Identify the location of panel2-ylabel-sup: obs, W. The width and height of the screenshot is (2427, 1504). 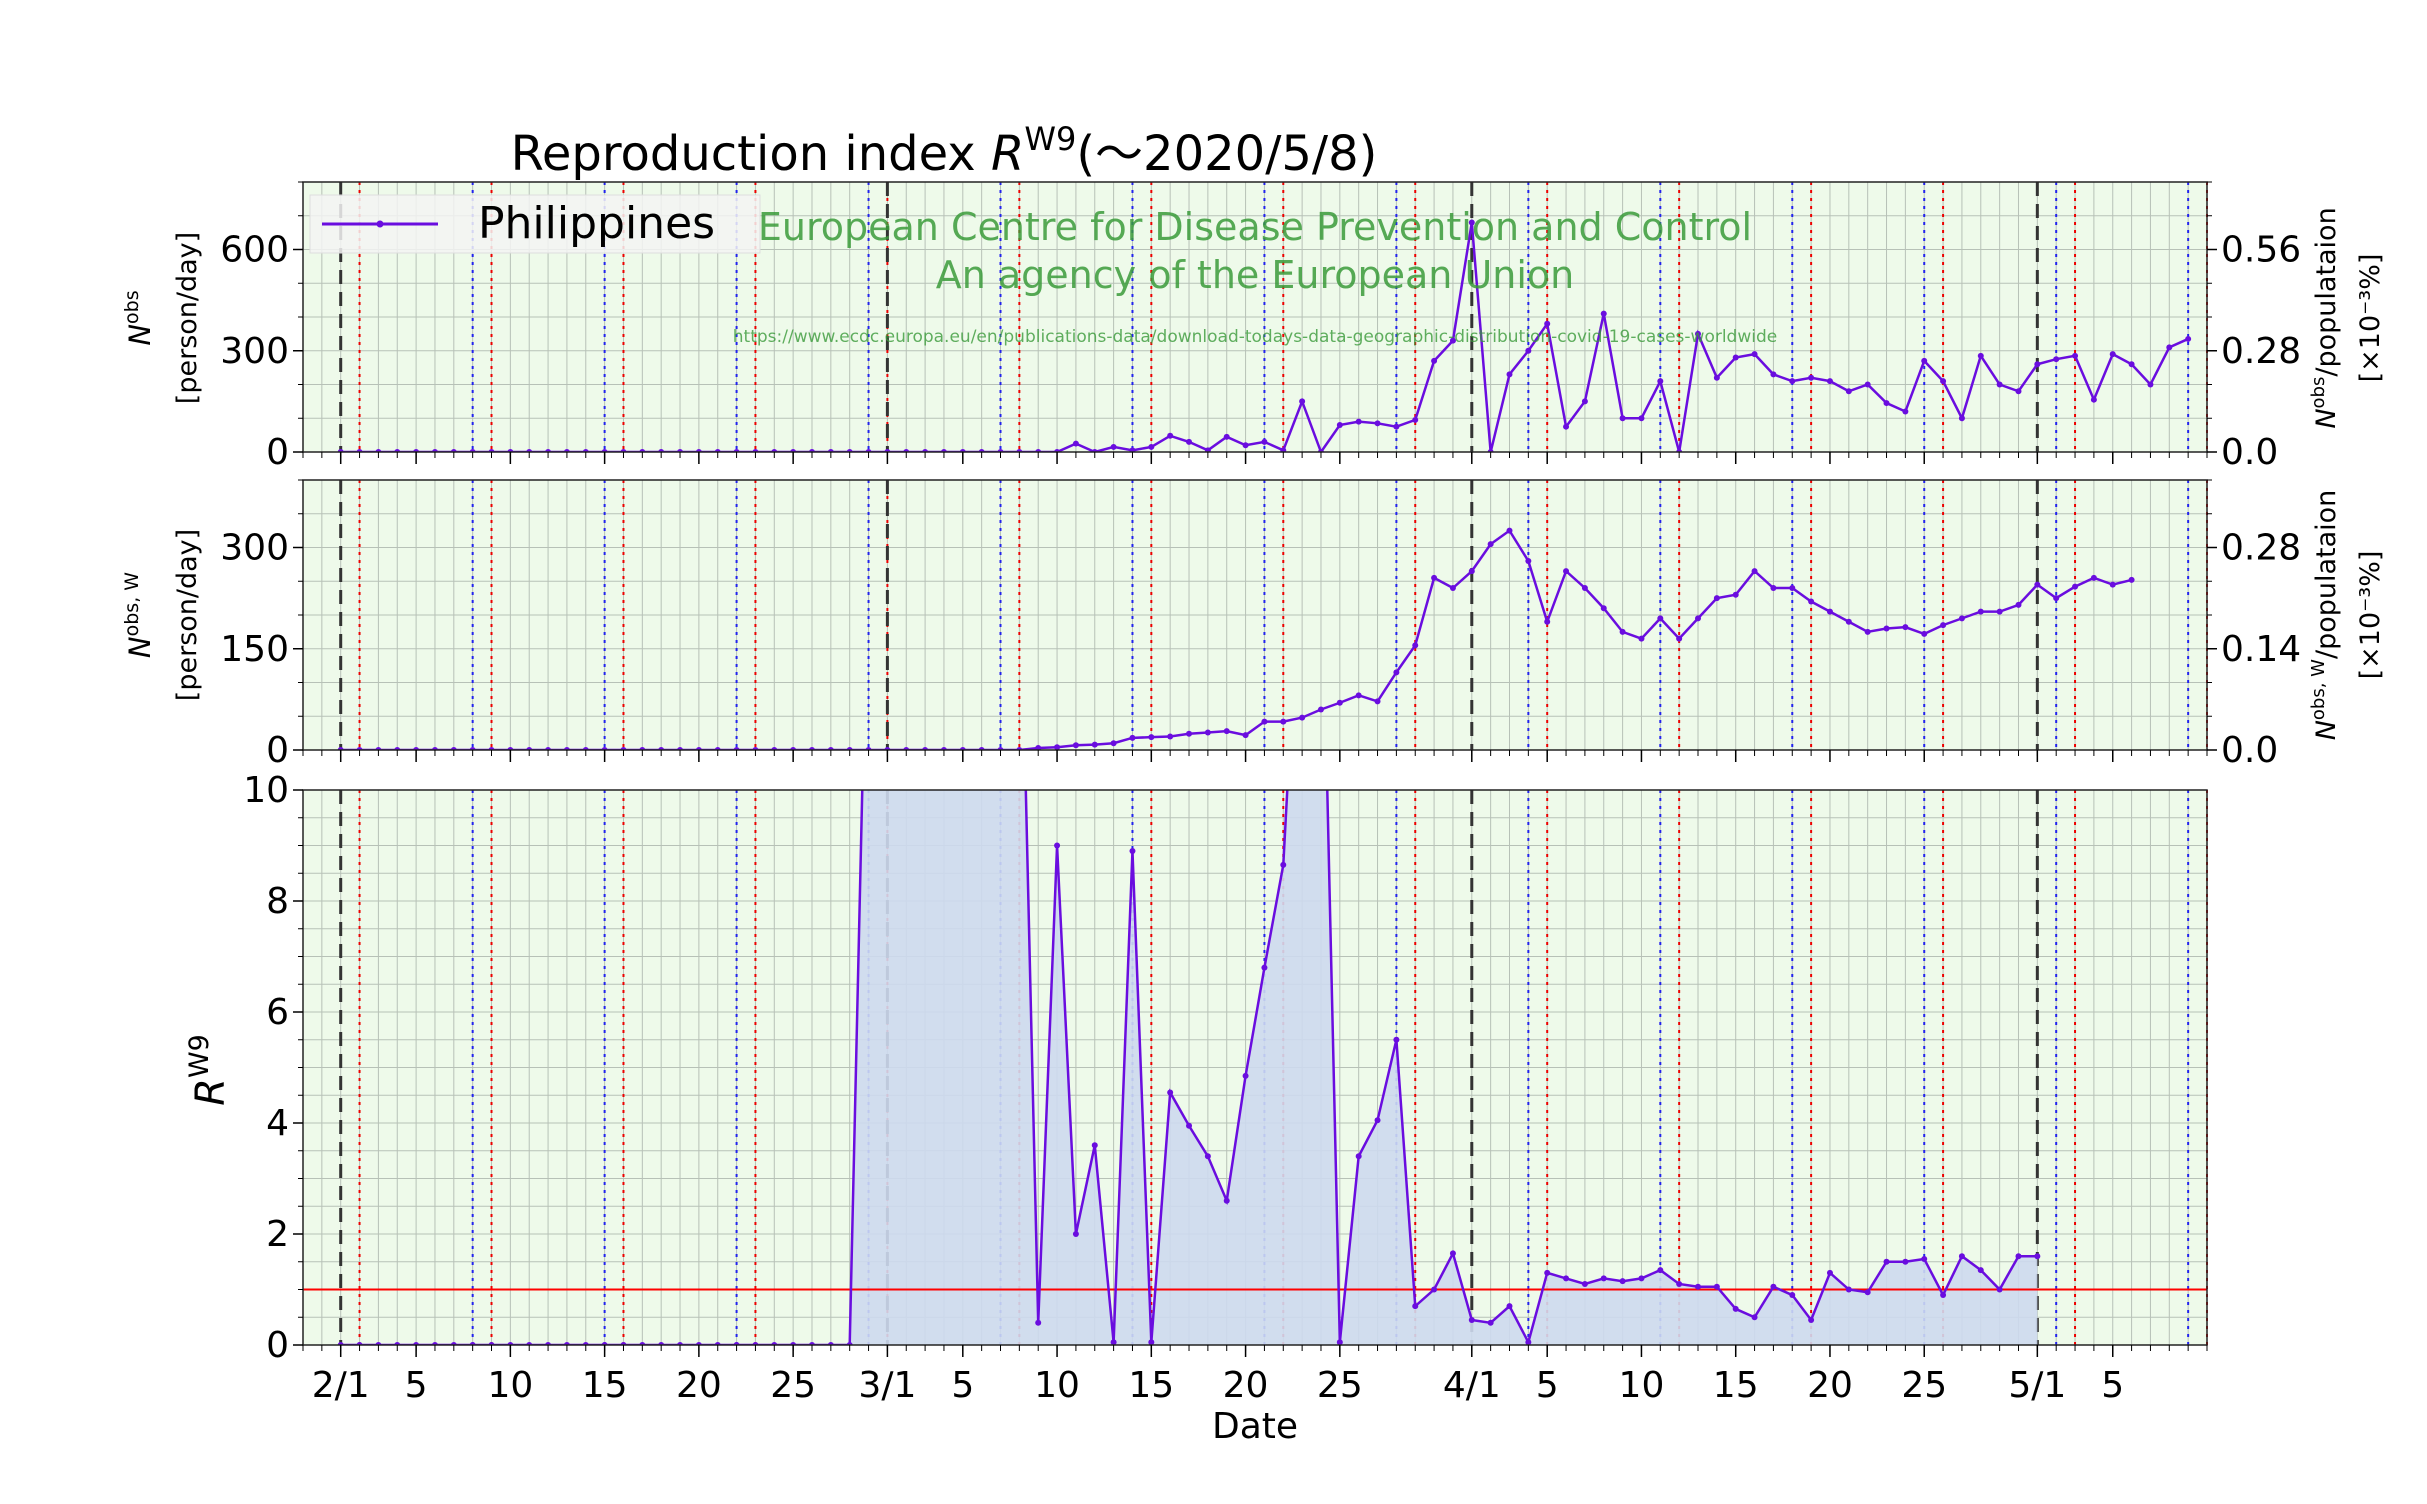
(132, 604).